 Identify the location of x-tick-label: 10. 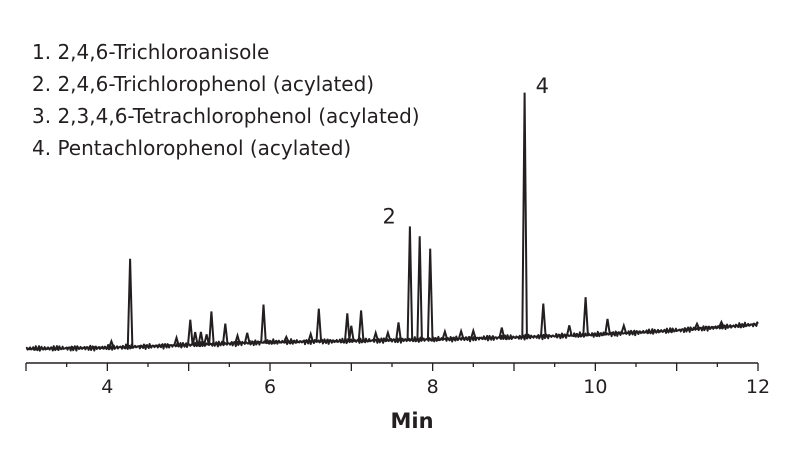
(595, 387).